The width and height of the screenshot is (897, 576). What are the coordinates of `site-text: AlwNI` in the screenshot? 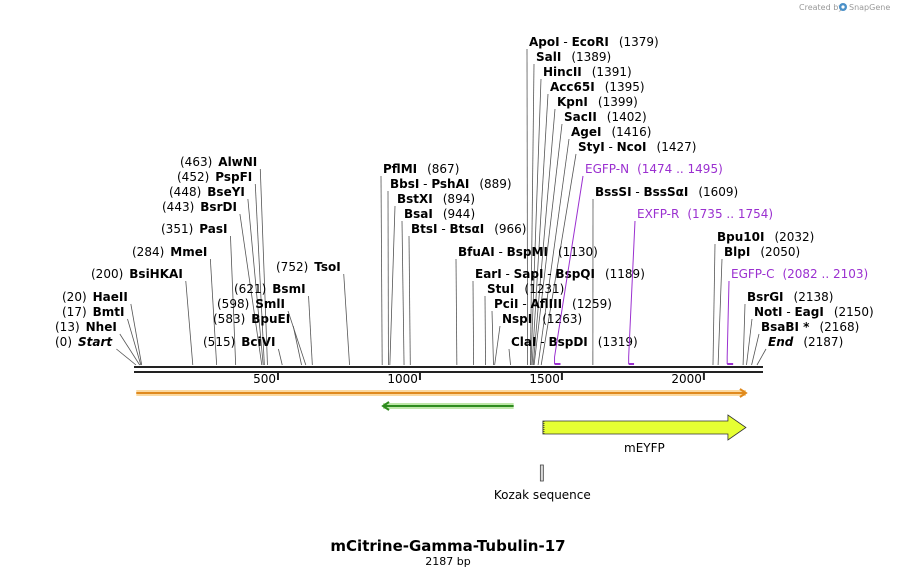 It's located at (237, 162).